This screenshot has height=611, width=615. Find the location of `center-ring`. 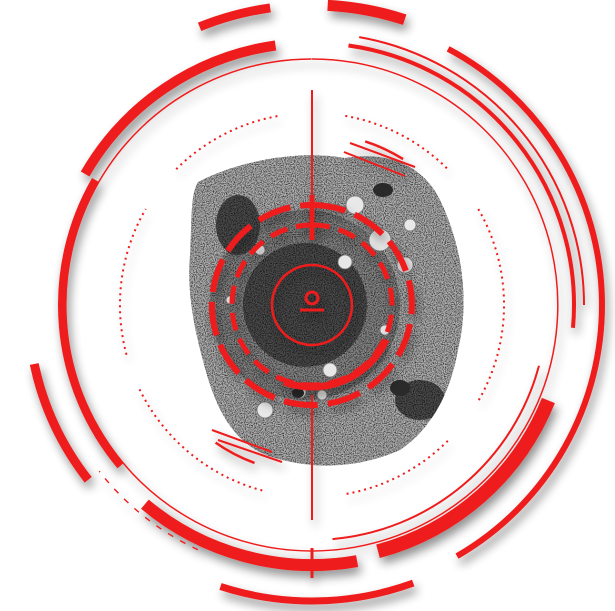

center-ring is located at coordinates (312, 305).